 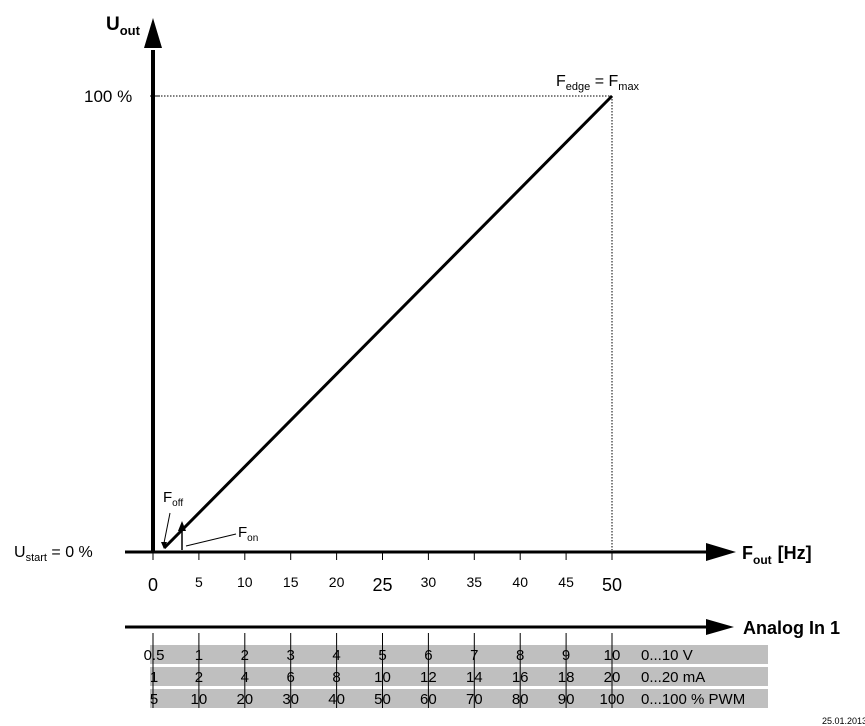 What do you see at coordinates (153, 33) in the screenshot?
I see `y-axis-arrow` at bounding box center [153, 33].